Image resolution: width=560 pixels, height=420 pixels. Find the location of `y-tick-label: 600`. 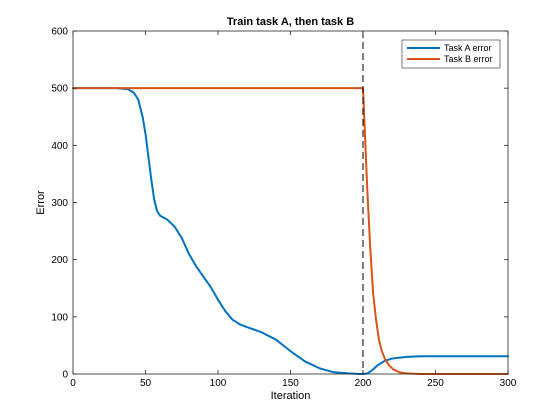

y-tick-label: 600 is located at coordinates (59, 32).